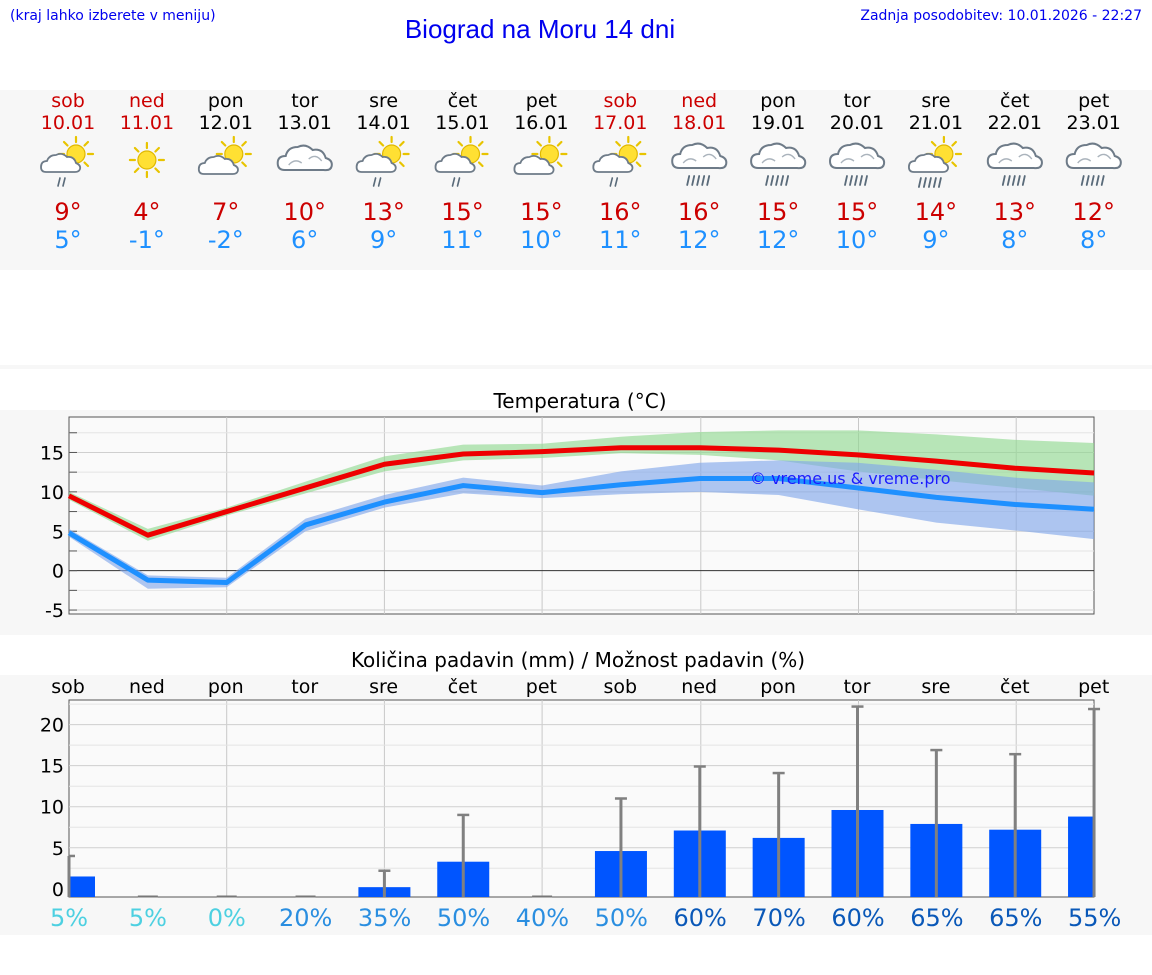 The image size is (1152, 975). What do you see at coordinates (52, 726) in the screenshot?
I see `precip-tick-label: 20` at bounding box center [52, 726].